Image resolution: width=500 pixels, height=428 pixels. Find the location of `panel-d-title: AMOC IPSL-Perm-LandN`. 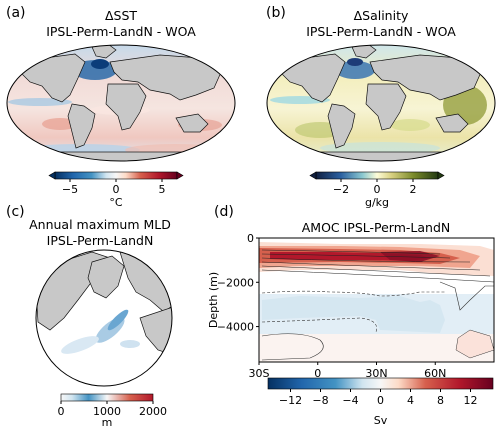

panel-d-title: AMOC IPSL-Perm-LandN is located at coordinates (376, 227).